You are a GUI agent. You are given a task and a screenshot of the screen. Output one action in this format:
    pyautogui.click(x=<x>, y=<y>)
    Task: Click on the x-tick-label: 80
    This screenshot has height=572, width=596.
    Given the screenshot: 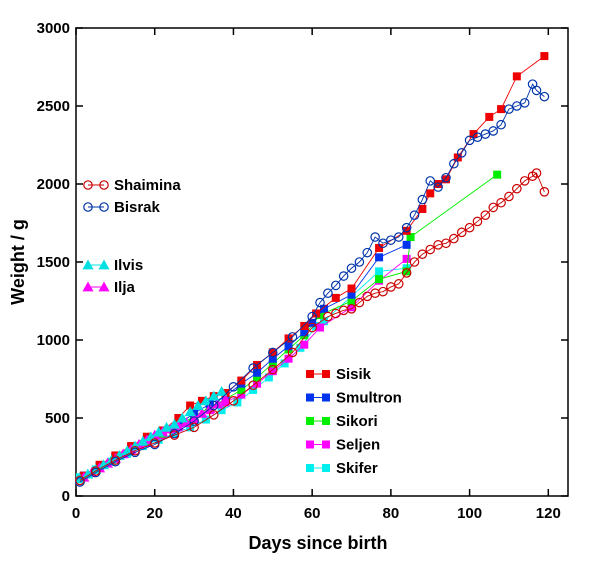 What is the action you would take?
    pyautogui.click(x=391, y=513)
    